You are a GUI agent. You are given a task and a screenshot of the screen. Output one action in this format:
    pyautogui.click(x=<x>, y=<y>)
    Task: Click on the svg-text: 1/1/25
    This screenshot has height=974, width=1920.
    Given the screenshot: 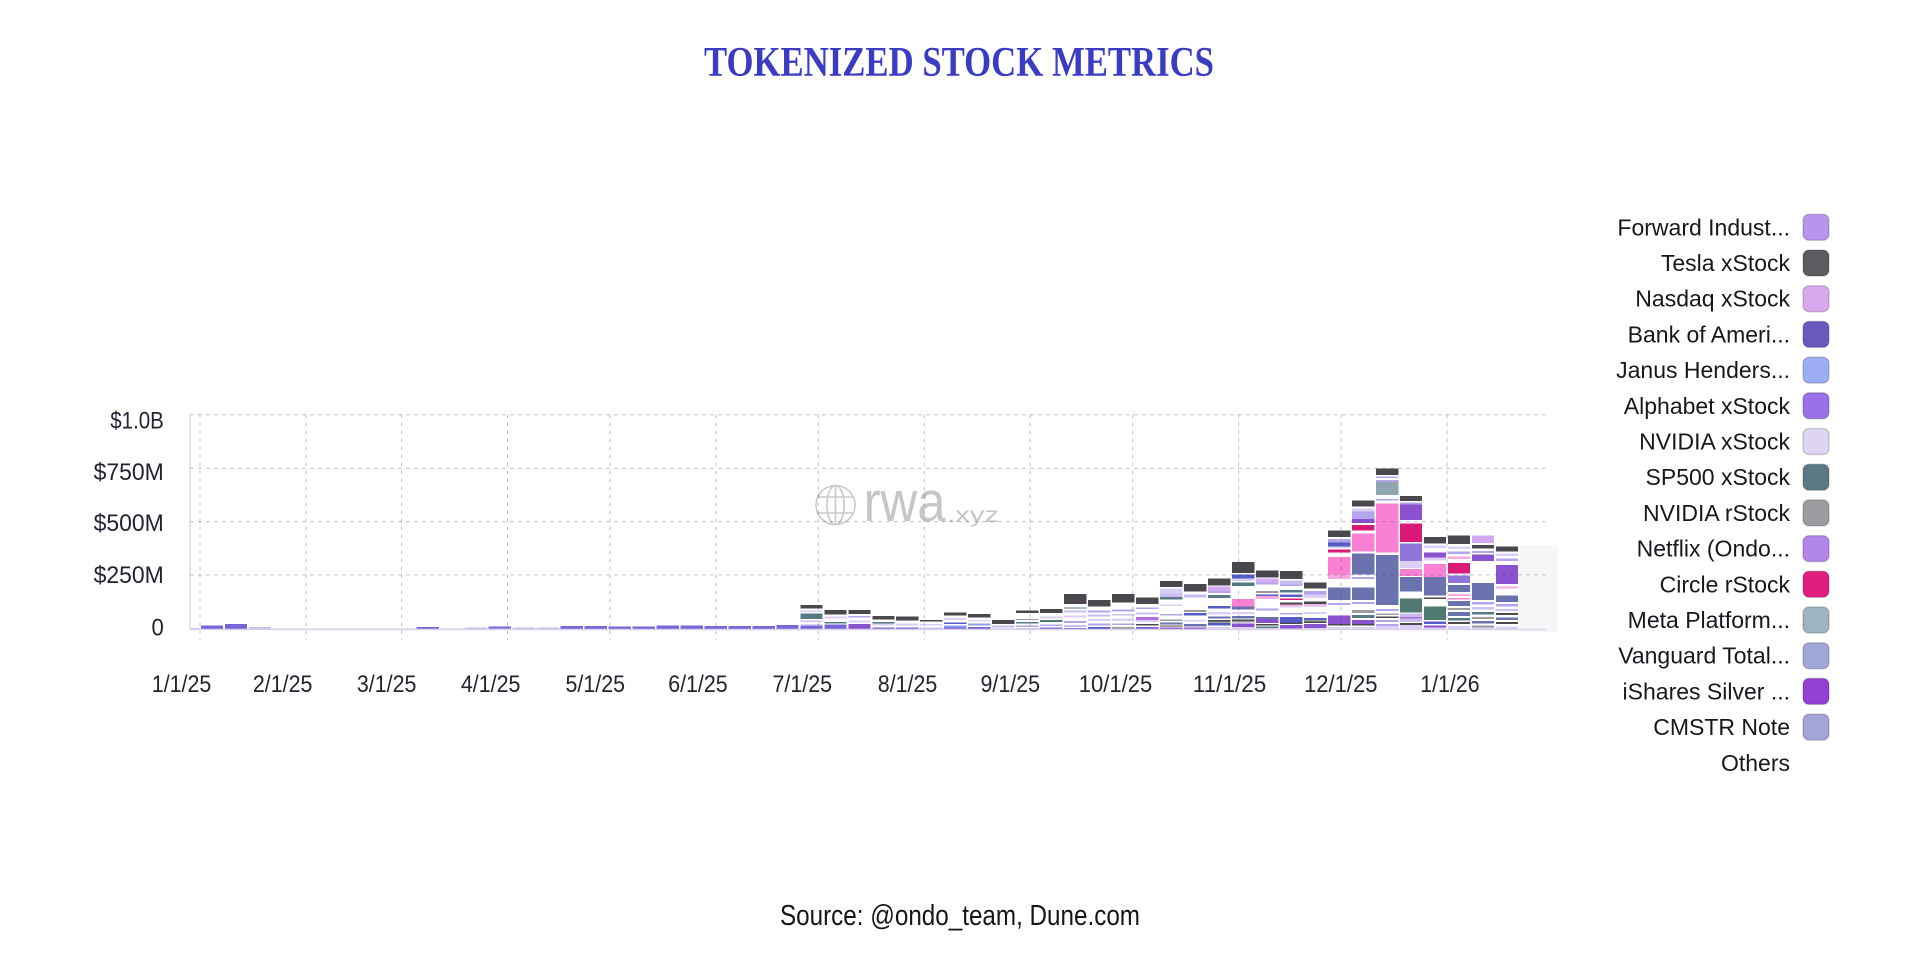 What is the action you would take?
    pyautogui.click(x=182, y=684)
    